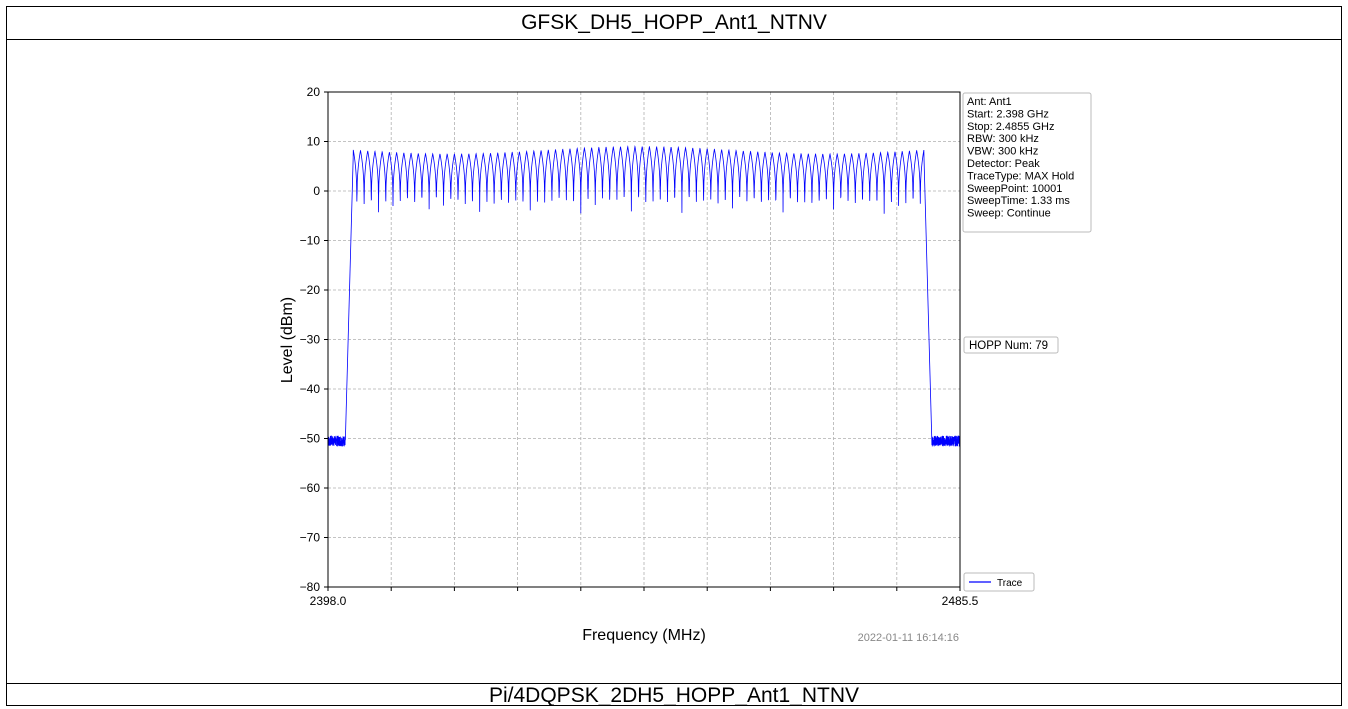  Describe the element at coordinates (287, 340) in the screenshot. I see `y-axis-label: Level (dBm)` at that location.